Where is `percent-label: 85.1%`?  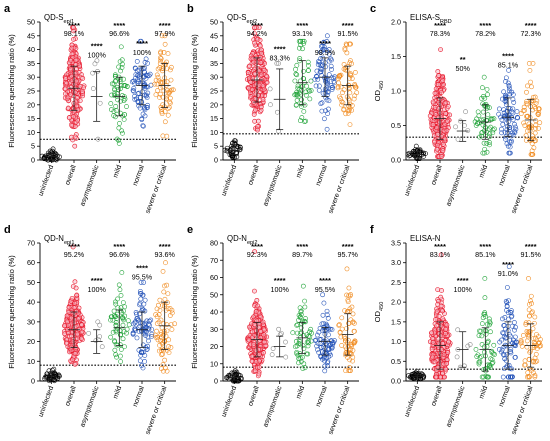
percent-label: 85.1% is located at coordinates (508, 64).